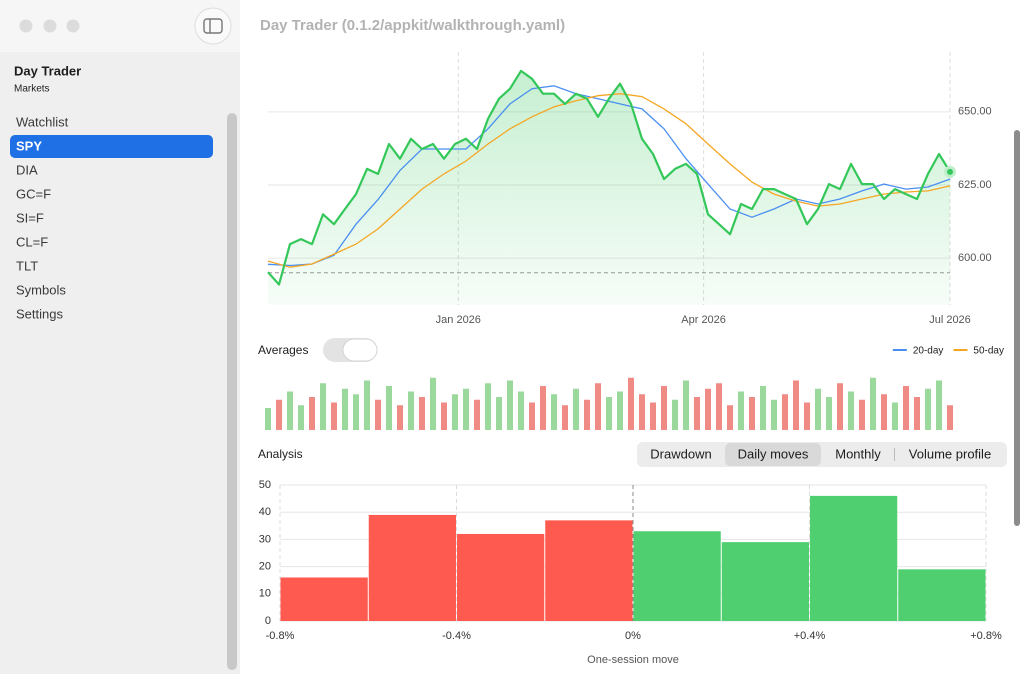  Describe the element at coordinates (73, 26) in the screenshot. I see `zoom-button` at that location.